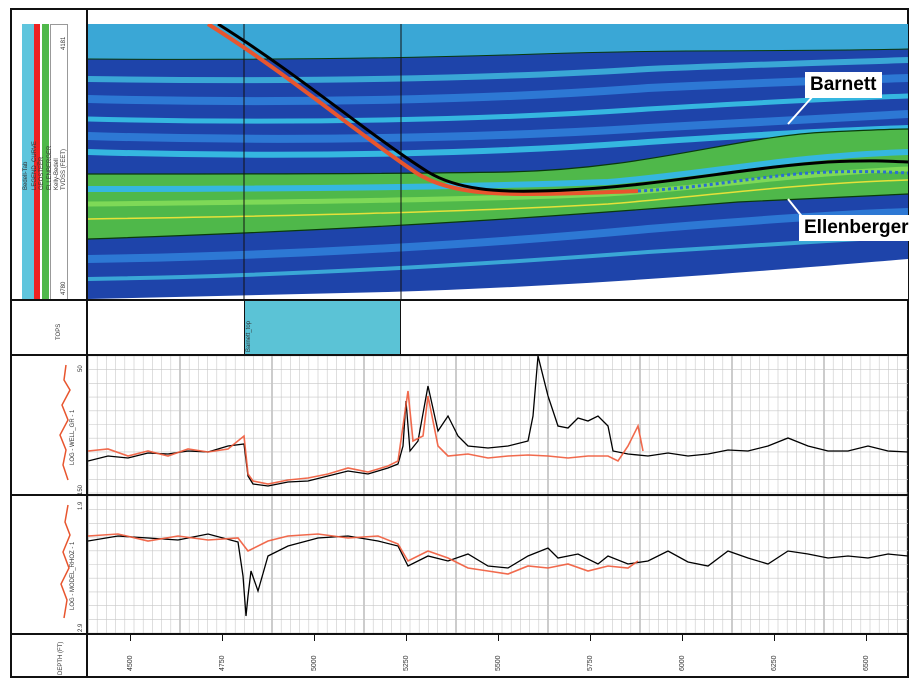 This screenshot has height=687, width=912. What do you see at coordinates (249, 336) in the screenshot?
I see `tops-marker-label: Barnett_top` at bounding box center [249, 336].